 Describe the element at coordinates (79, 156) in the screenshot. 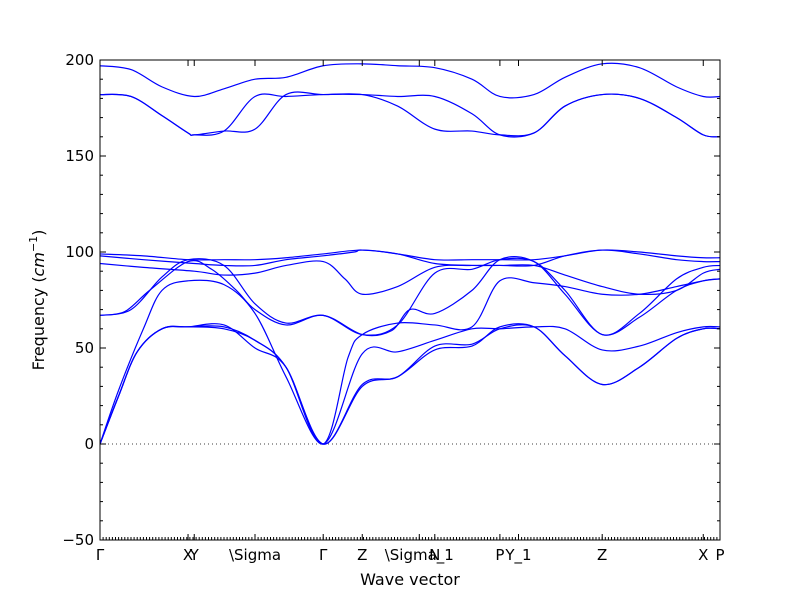

I see `y-tick-label: 150` at that location.